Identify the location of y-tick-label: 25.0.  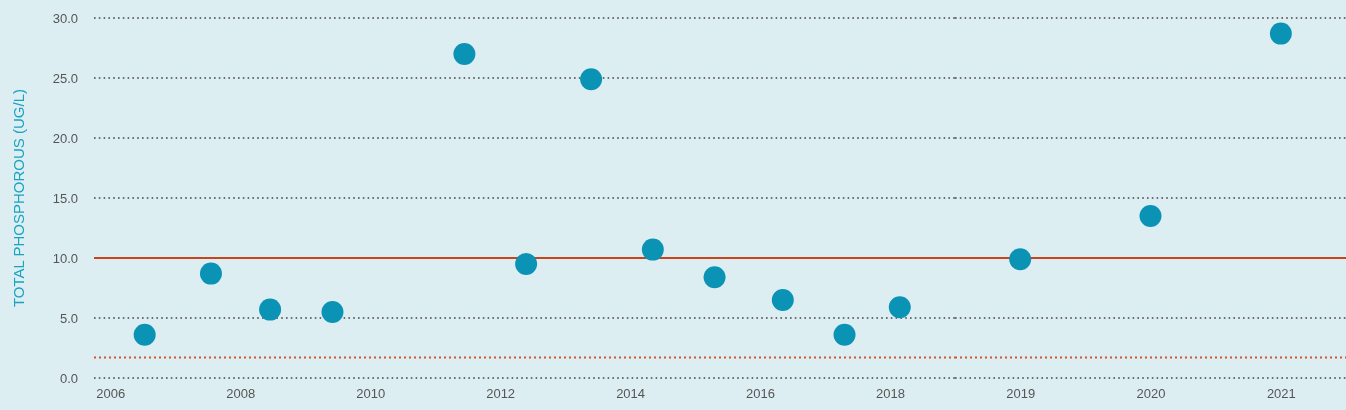
(65, 78).